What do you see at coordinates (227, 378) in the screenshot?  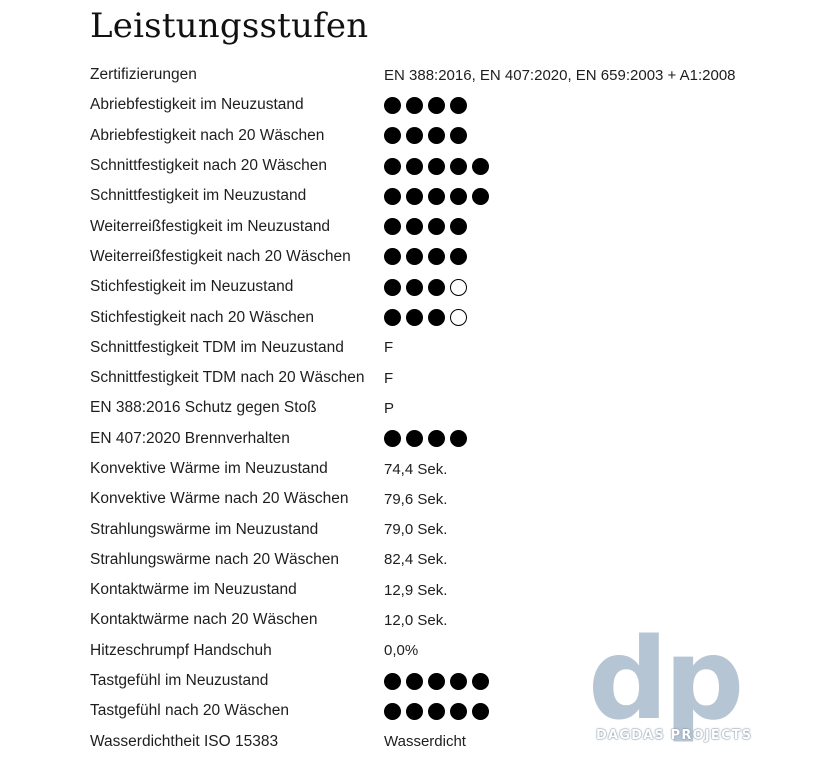 I see `row-label: Schnittfestigkeit TDM nach 20 Wäschen` at bounding box center [227, 378].